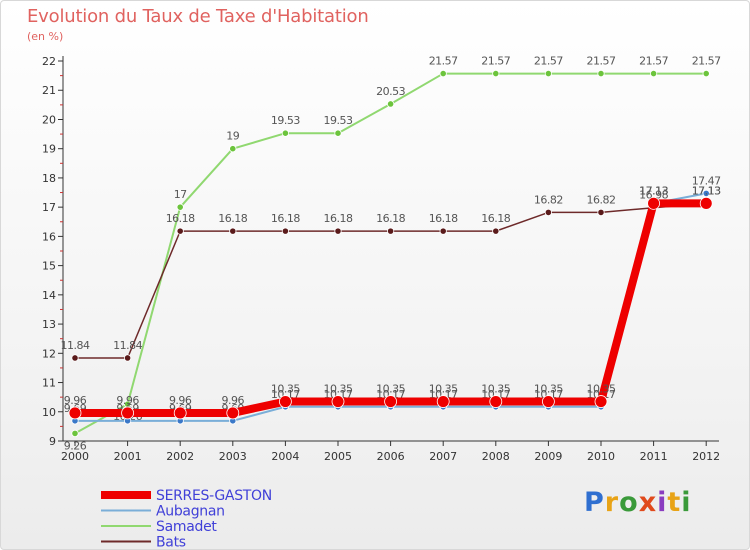  What do you see at coordinates (49, 353) in the screenshot?
I see `y-tick-label: 12` at bounding box center [49, 353].